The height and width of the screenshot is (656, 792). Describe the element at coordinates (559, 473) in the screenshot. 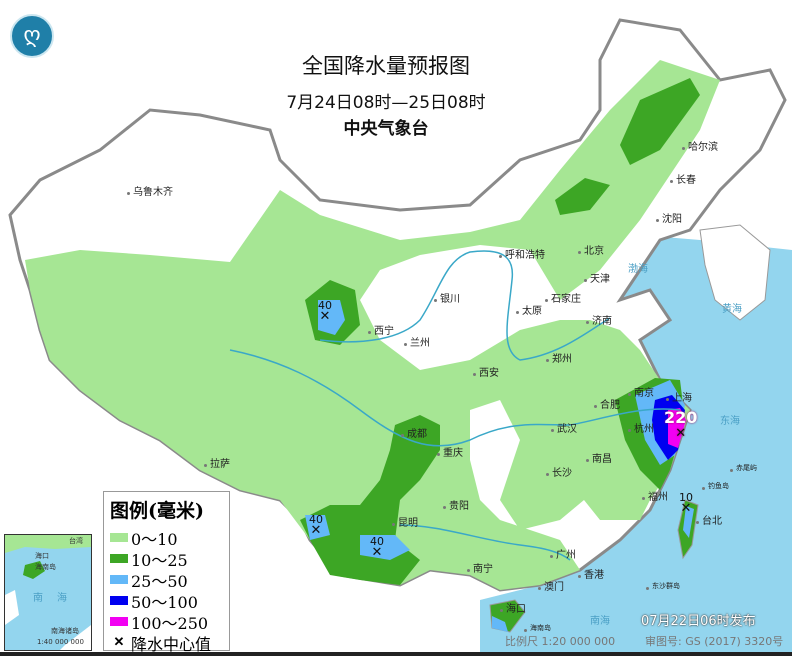

I see `city-label: 长沙` at that location.